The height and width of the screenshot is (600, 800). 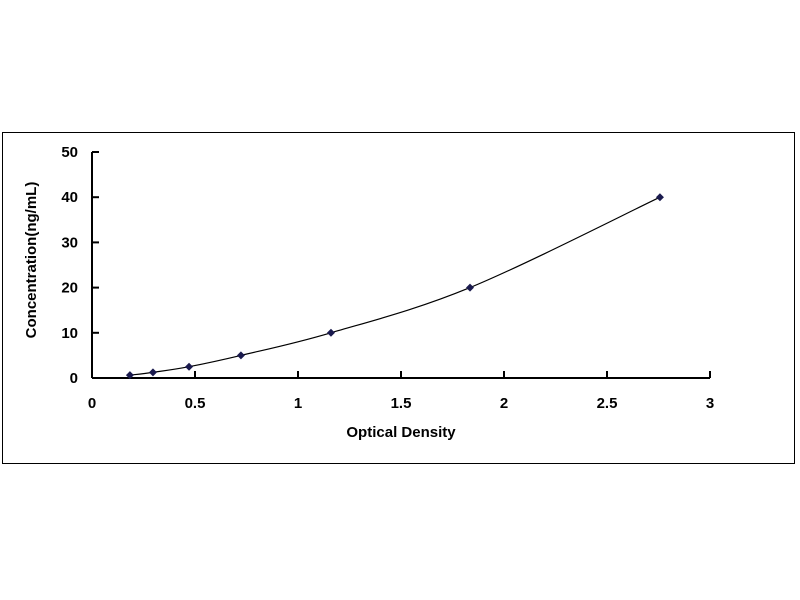 I want to click on x-tick-label: 2.5, so click(x=607, y=403).